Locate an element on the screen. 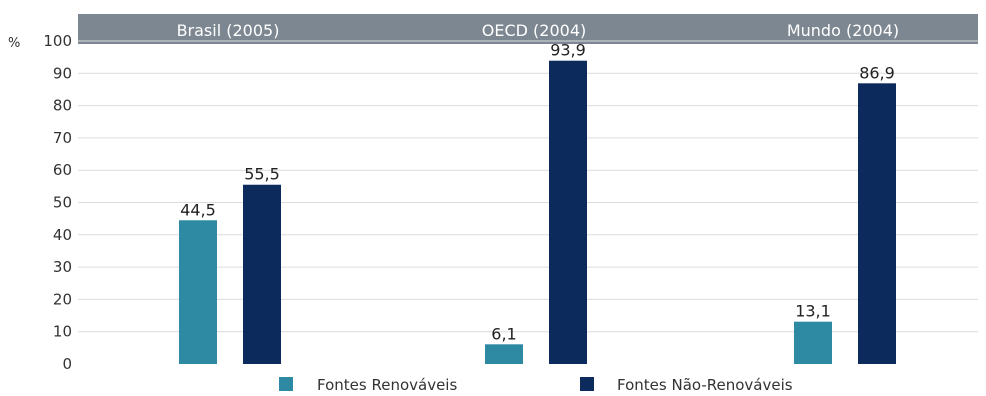 This screenshot has width=986, height=396. data-label: 13,1 is located at coordinates (813, 311).